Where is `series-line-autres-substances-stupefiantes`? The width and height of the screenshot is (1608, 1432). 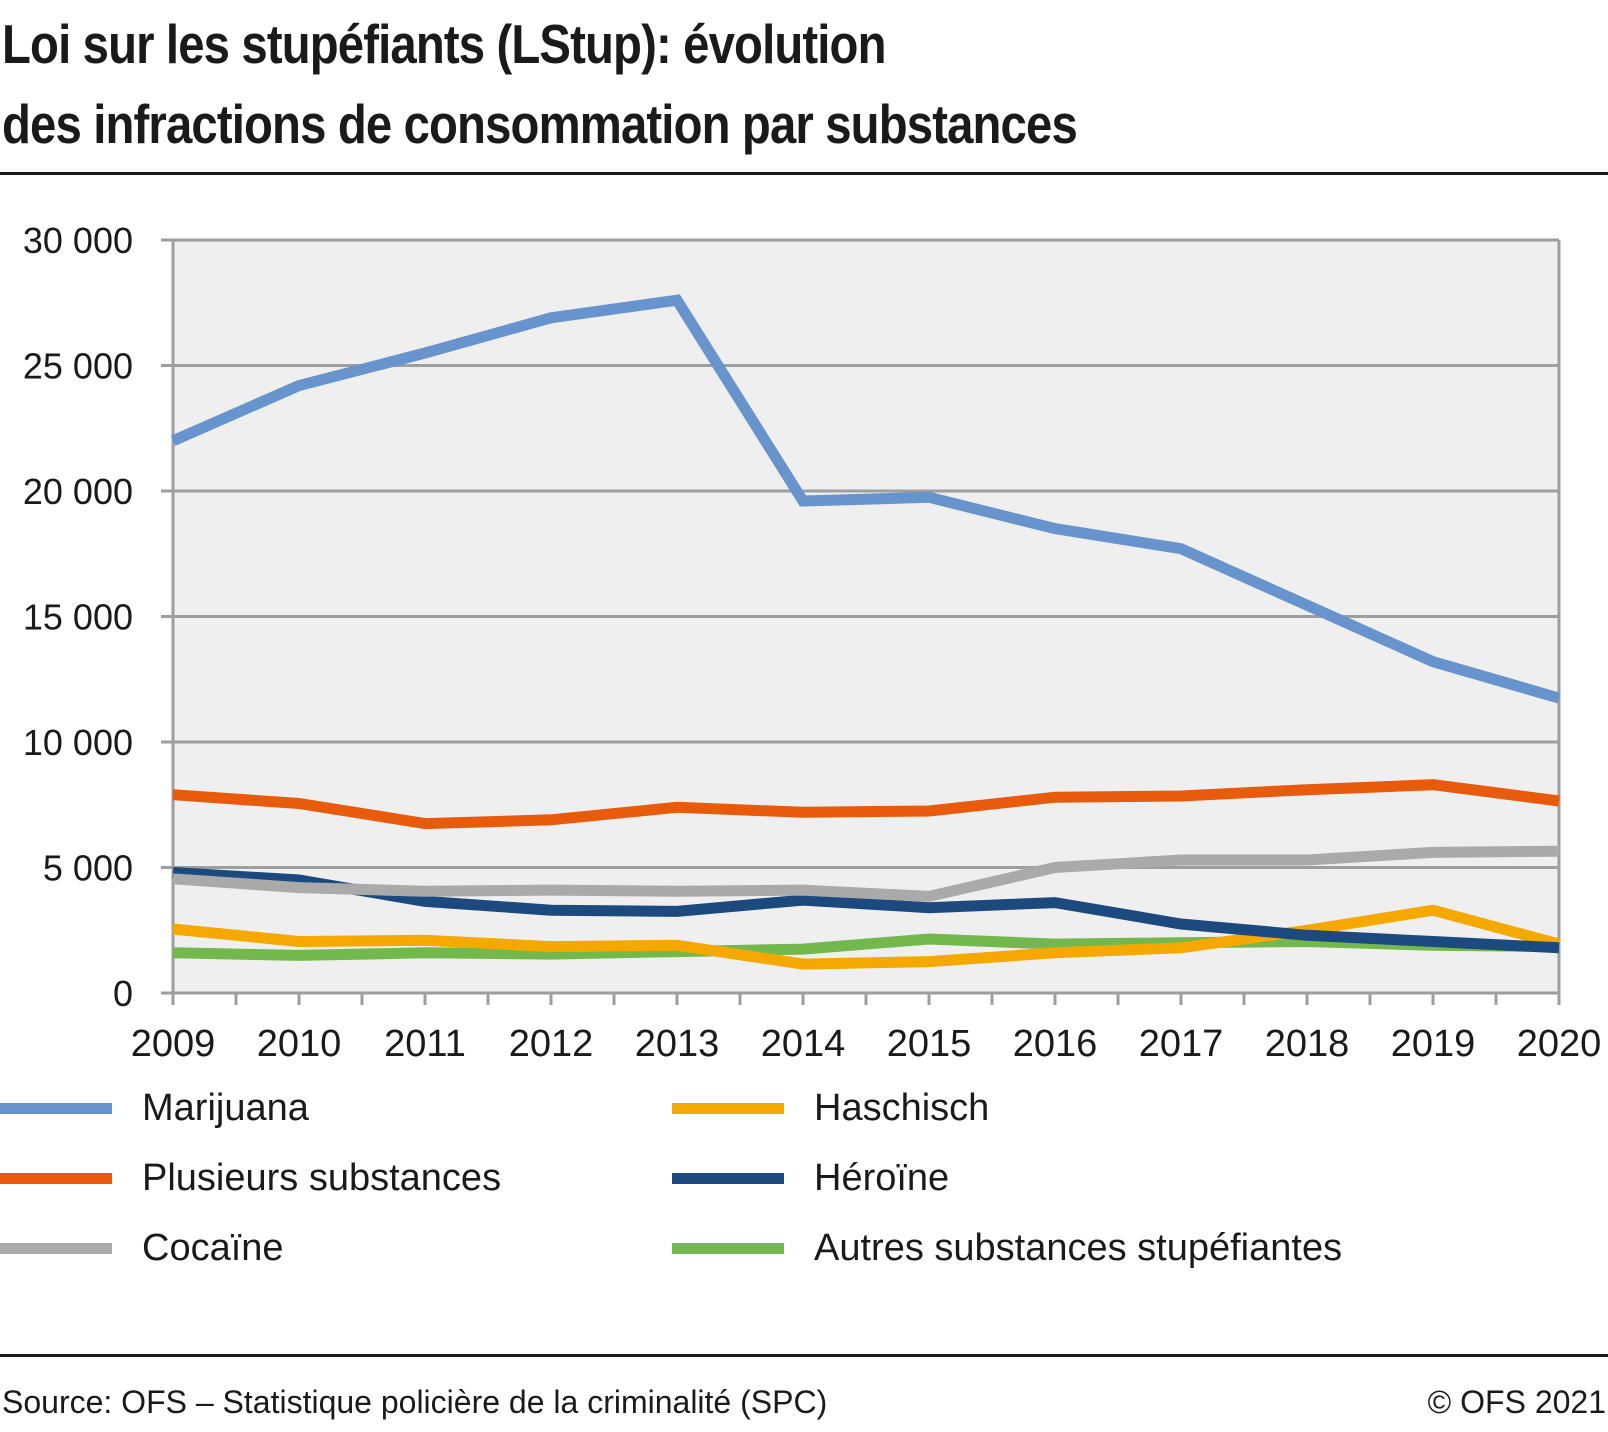
series-line-autres-substances-stupefiantes is located at coordinates (866, 947).